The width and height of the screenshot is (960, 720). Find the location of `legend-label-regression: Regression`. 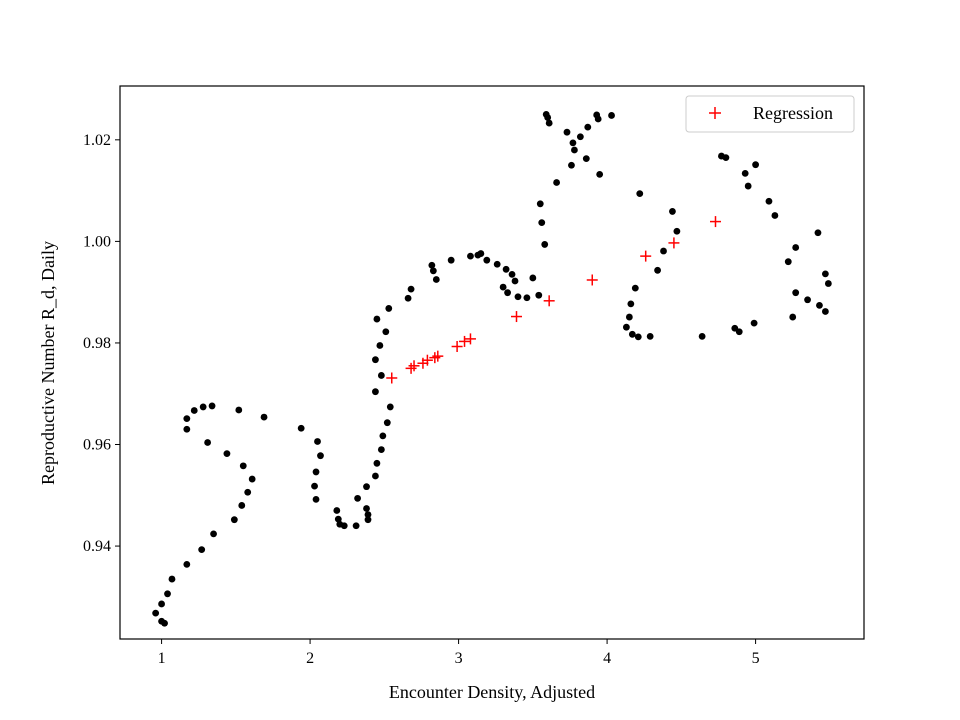

legend-label-regression: Regression is located at coordinates (793, 113).